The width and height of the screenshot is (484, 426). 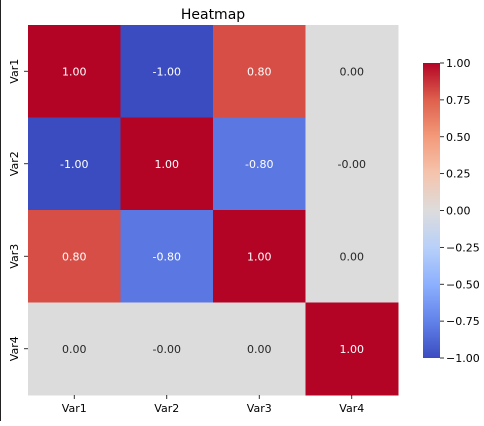 What do you see at coordinates (14, 256) in the screenshot?
I see `y-tick-label: Var3` at bounding box center [14, 256].